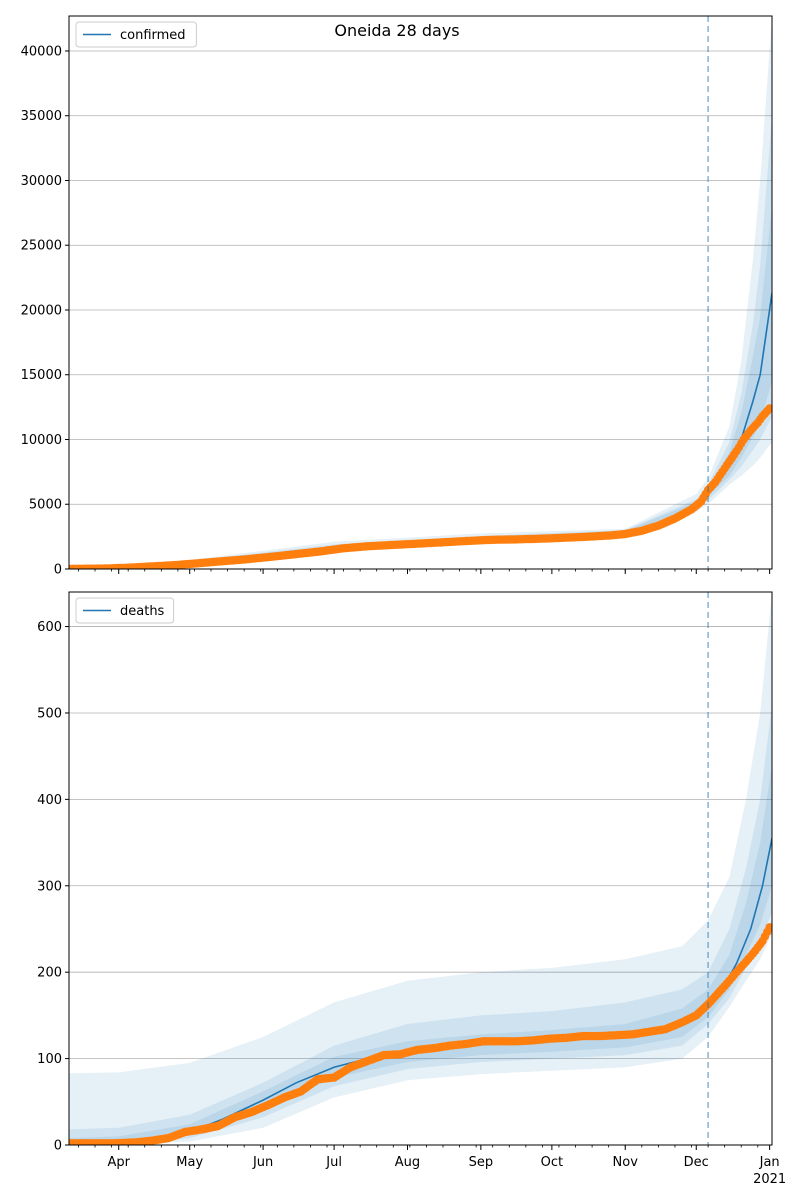 The image size is (800, 1200). What do you see at coordinates (49, 800) in the screenshot?
I see `y-tick-label: 400` at bounding box center [49, 800].